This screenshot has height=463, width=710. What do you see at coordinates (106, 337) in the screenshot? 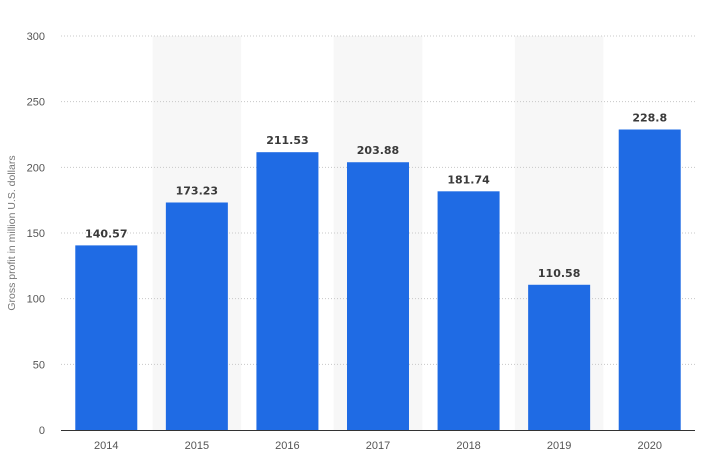
I see `bar-2014` at bounding box center [106, 337].